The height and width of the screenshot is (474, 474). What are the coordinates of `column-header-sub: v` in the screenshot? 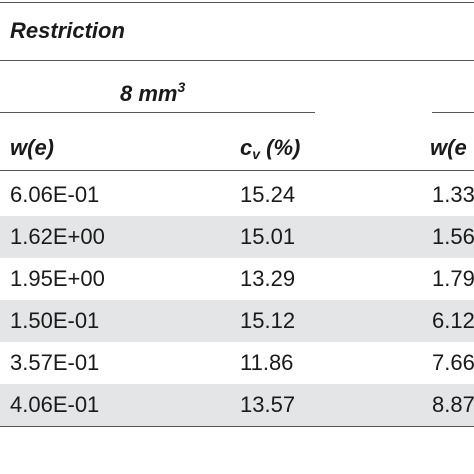 It's located at (256, 154).